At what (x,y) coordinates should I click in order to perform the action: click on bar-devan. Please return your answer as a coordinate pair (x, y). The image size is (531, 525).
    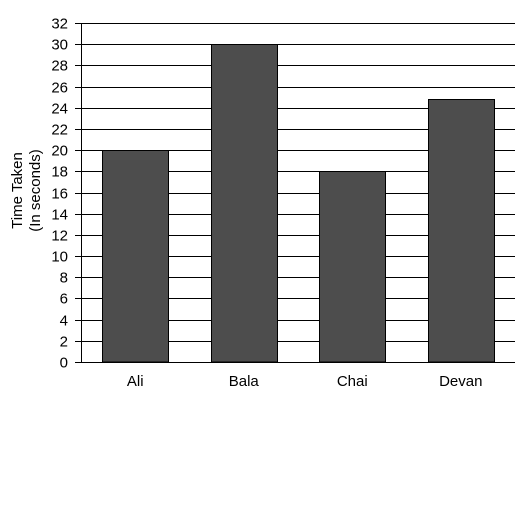
    Looking at the image, I should click on (461, 231).